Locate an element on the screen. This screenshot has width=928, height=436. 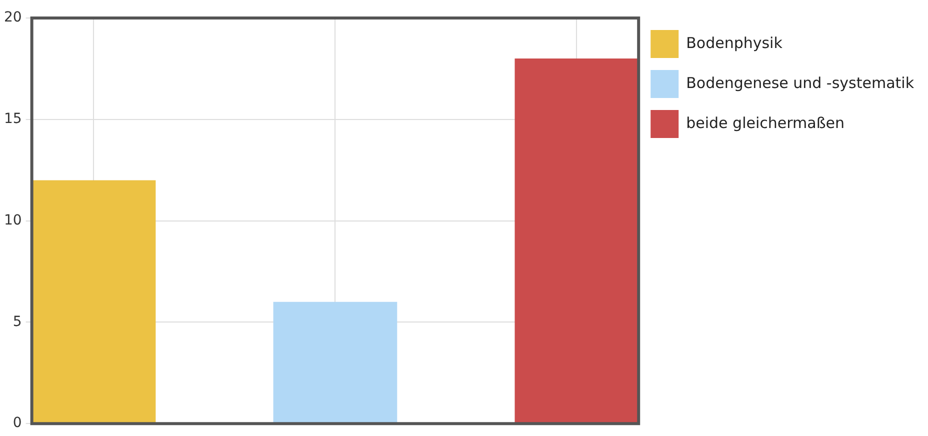
y-tick-label: 15 is located at coordinates (13, 119).